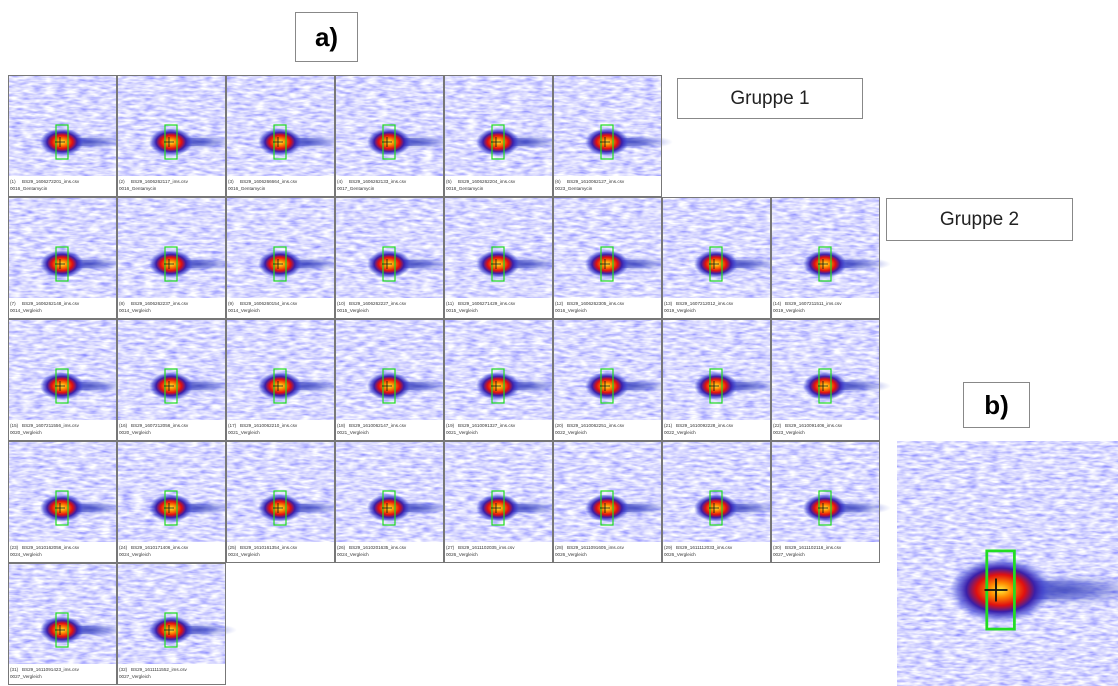 The image size is (1118, 686). What do you see at coordinates (462, 310) in the screenshot?
I see `thumbnail-sample: 0015_Vergleich` at bounding box center [462, 310].